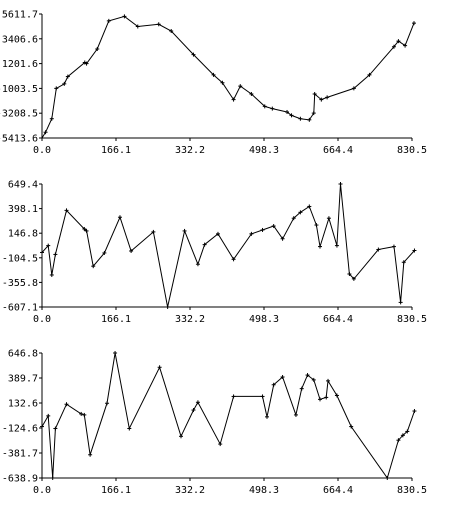 The width and height of the screenshot is (454, 510). What do you see at coordinates (23, 185) in the screenshot?
I see `y-tick-label: 649.4` at bounding box center [23, 185].